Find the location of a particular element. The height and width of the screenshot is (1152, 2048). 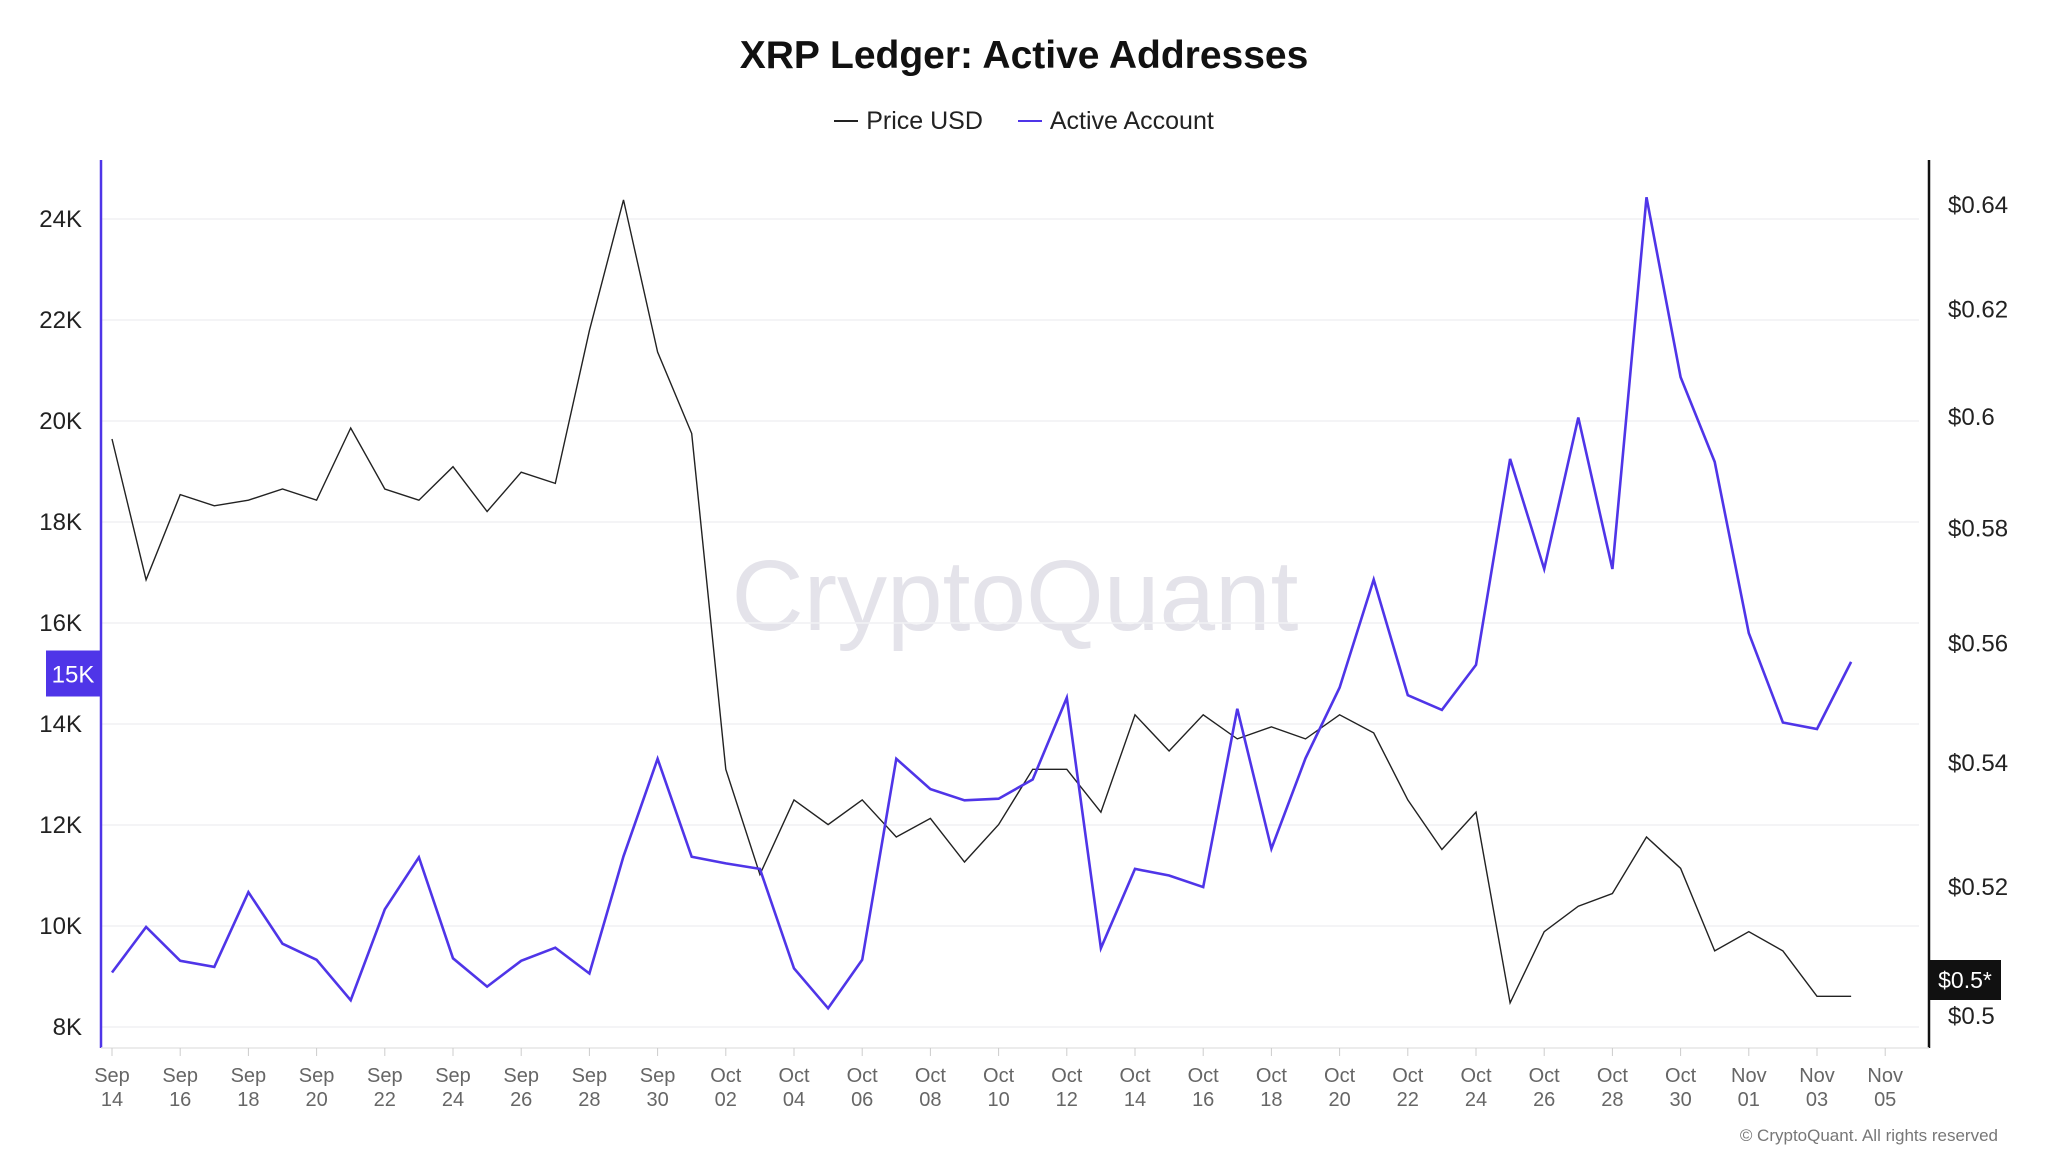

y-right-tick-label: $0.56 is located at coordinates (1978, 644).